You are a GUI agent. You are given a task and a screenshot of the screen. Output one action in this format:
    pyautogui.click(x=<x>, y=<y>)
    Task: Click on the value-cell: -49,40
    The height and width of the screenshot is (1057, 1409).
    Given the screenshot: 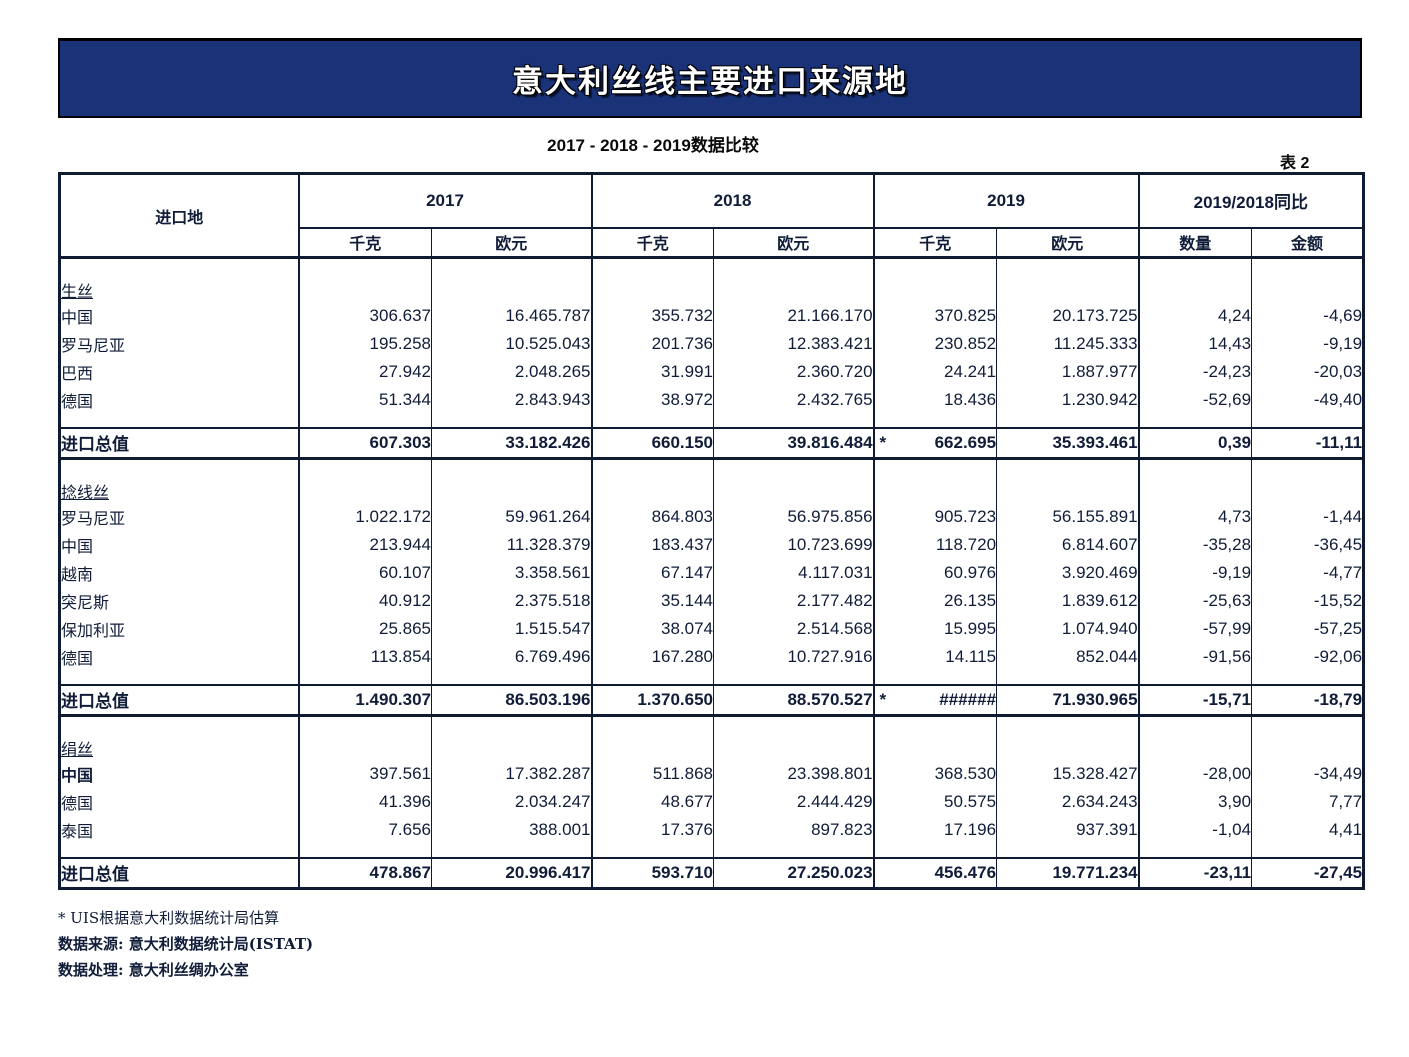 What is the action you would take?
    pyautogui.click(x=1307, y=399)
    